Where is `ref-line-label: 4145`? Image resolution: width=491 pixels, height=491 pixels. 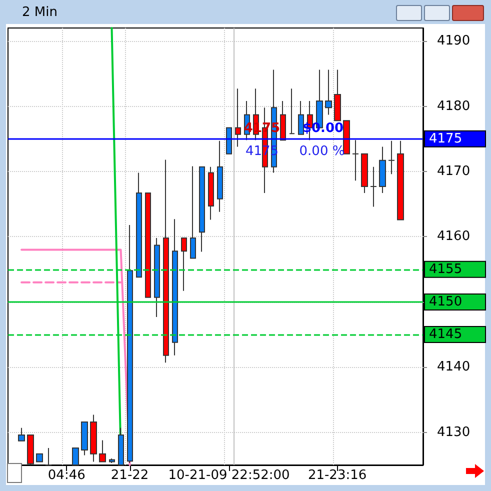 ref-line-label: 4145 is located at coordinates (445, 334).